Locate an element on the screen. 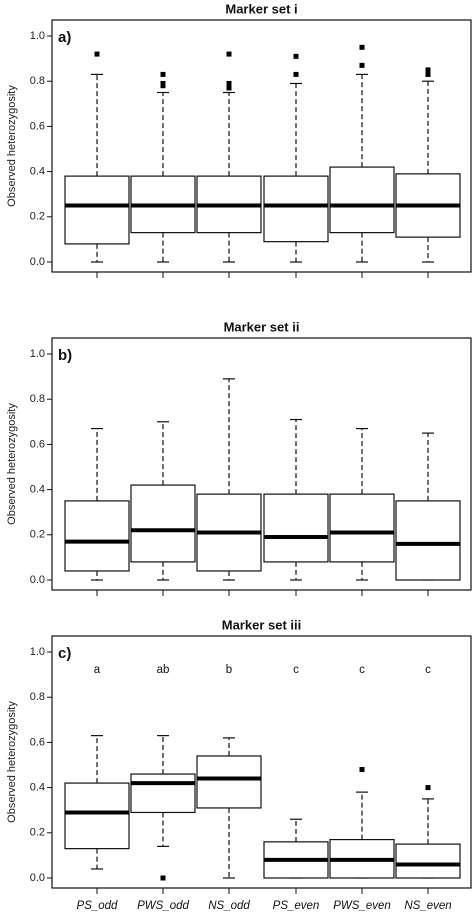 The height and width of the screenshot is (912, 474). box-PS_odd: a PS_odd is located at coordinates (97, 788).